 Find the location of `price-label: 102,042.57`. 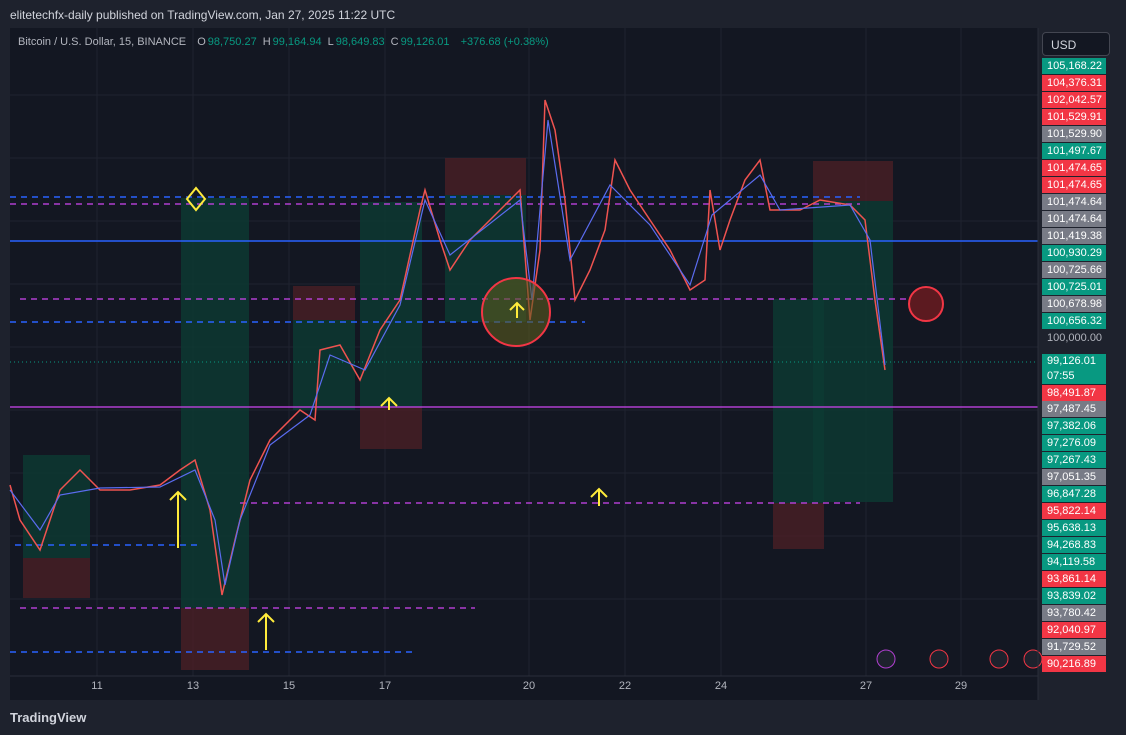

price-label: 102,042.57 is located at coordinates (1074, 100).